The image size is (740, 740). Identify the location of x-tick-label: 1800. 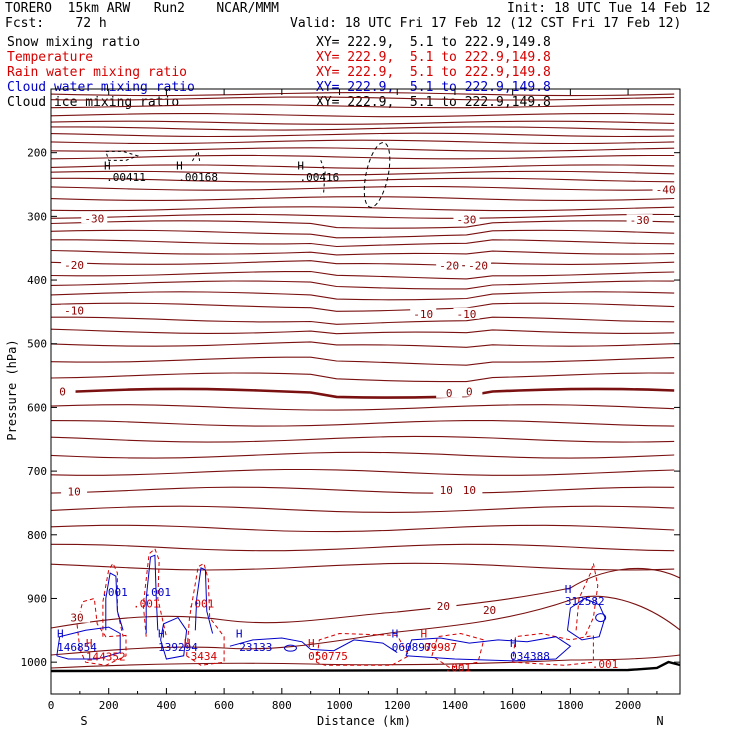
(570, 705).